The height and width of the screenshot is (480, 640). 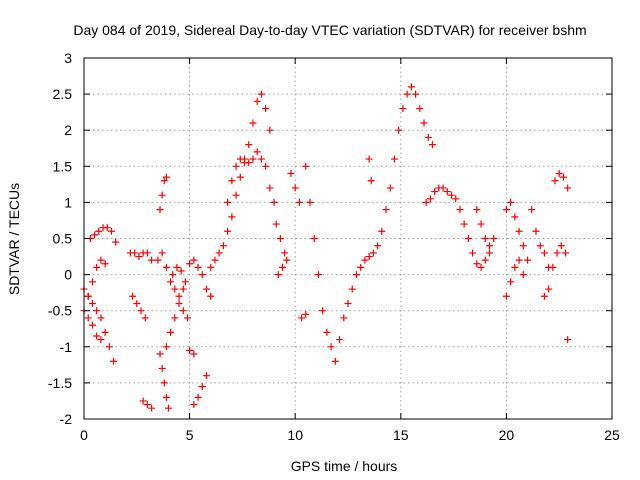 What do you see at coordinates (60, 383) in the screenshot?
I see `y-tick-label: -1.5` at bounding box center [60, 383].